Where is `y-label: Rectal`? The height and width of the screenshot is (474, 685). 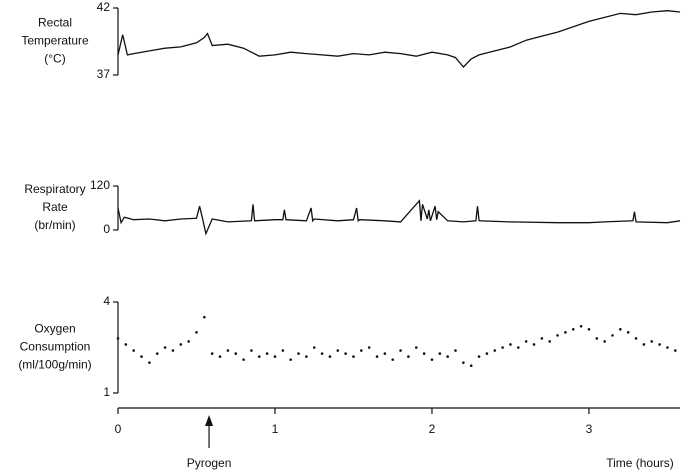 y-label: Rectal is located at coordinates (55, 23).